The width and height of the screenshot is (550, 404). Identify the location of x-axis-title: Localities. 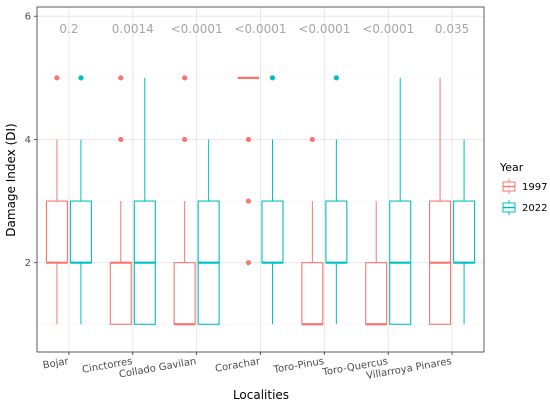
(261, 395).